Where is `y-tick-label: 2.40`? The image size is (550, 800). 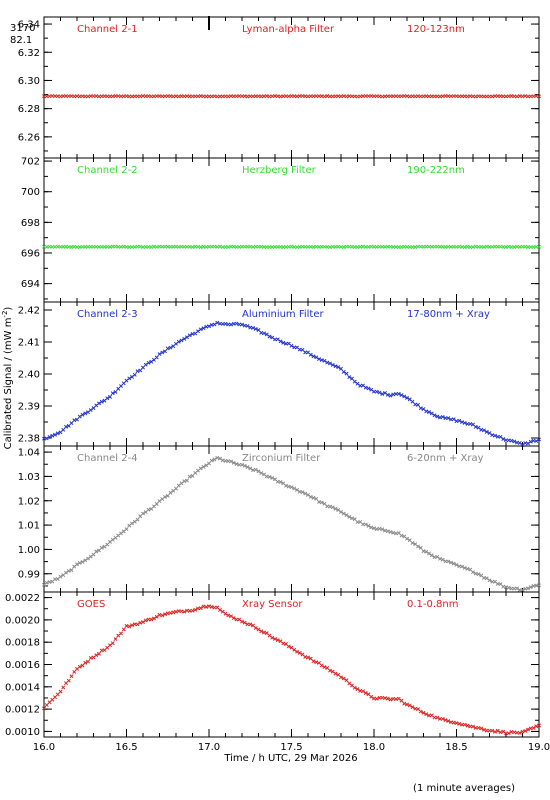
y-tick-label: 2.40 is located at coordinates (29, 375).